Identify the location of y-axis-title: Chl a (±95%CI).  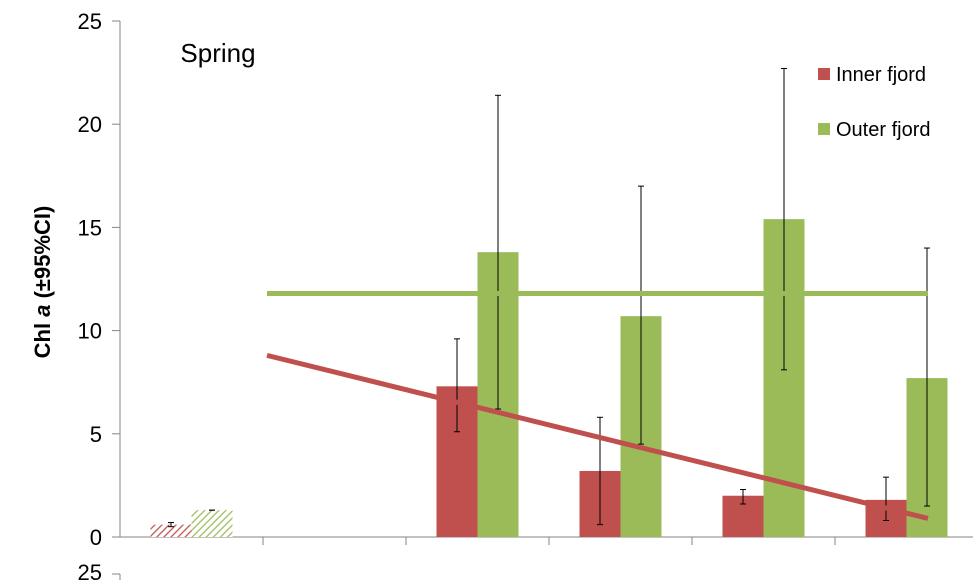
(42, 282).